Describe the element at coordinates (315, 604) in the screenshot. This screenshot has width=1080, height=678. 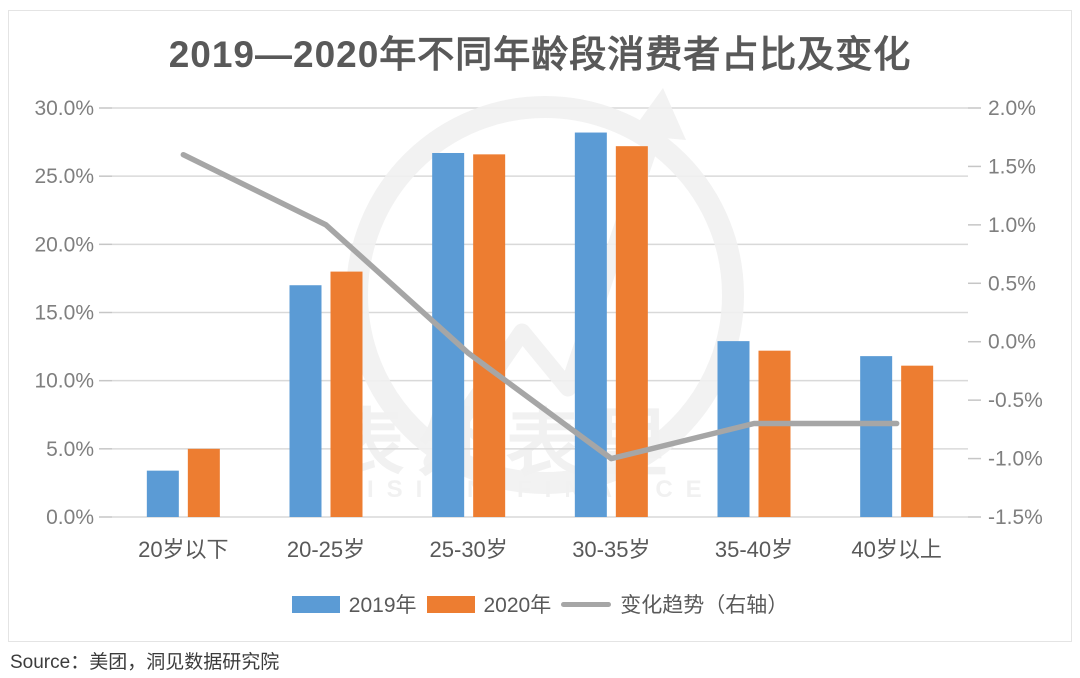
I see `legend-swatch-2019-icon` at that location.